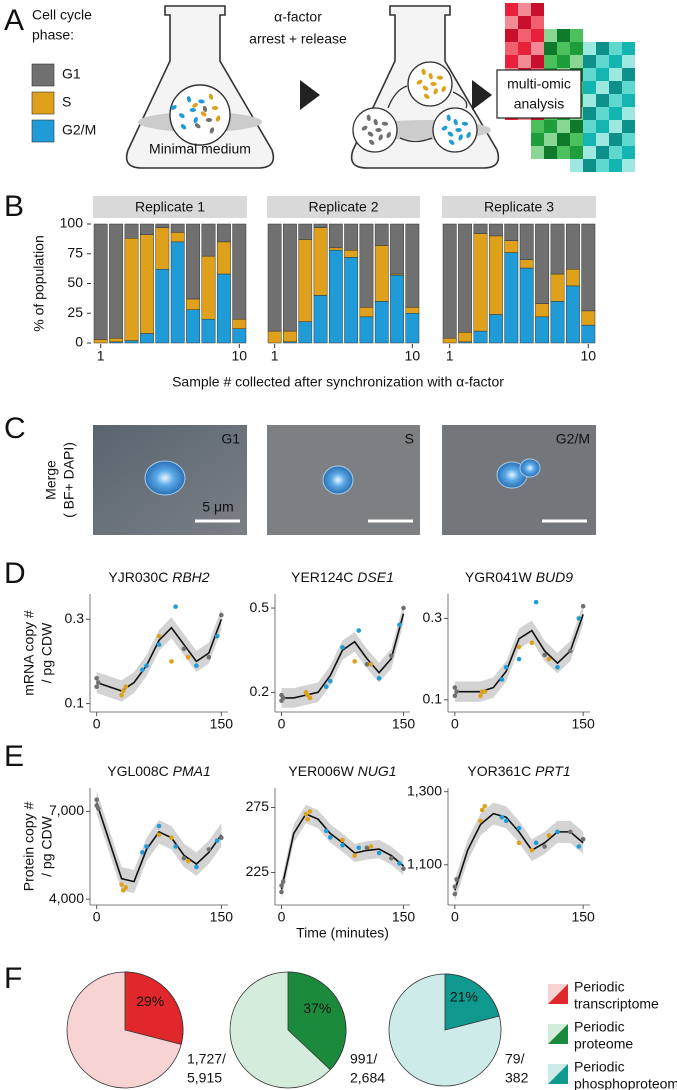 This screenshot has height=1090, width=677. Describe the element at coordinates (499, 771) in the screenshot. I see `locus-name: YOR361C` at that location.